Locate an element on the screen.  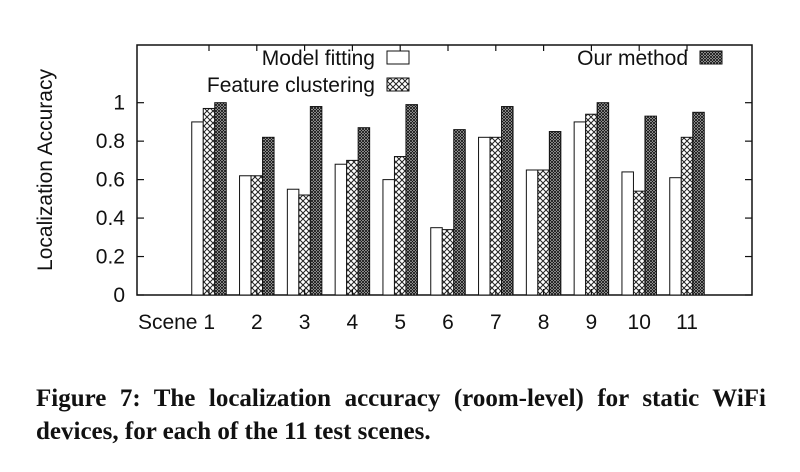
x-tick-label: 7 is located at coordinates (496, 322).